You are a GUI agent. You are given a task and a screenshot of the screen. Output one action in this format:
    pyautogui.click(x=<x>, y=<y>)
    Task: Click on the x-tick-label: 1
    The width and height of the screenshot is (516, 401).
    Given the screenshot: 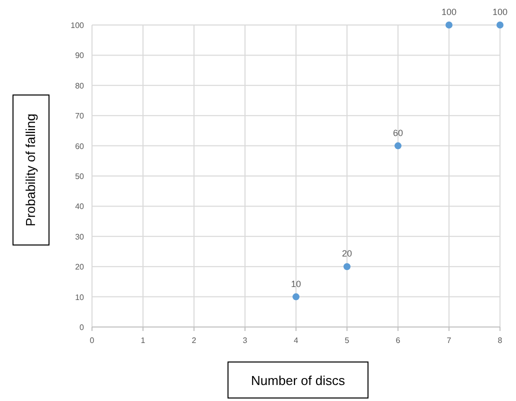 What is the action you would take?
    pyautogui.click(x=143, y=340)
    